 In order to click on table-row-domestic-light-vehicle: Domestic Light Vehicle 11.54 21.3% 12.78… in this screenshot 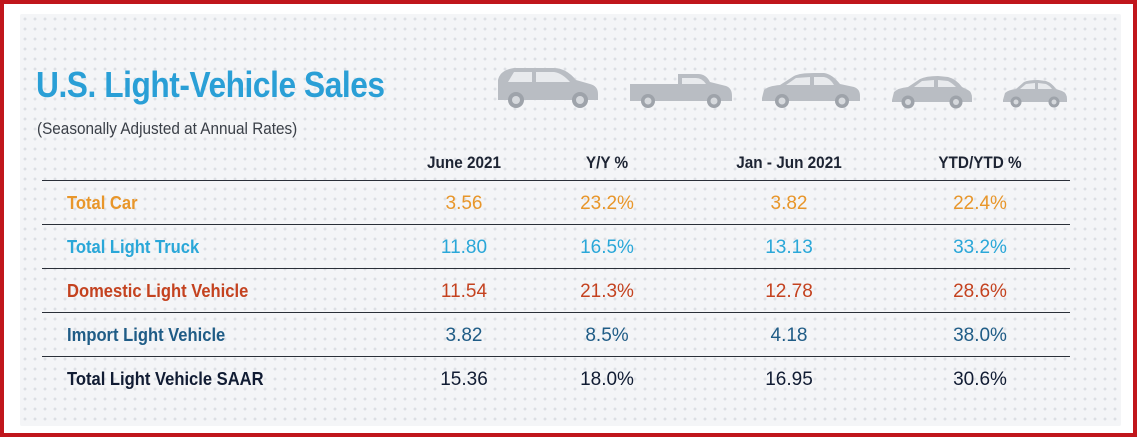, I will do `click(556, 290)`.